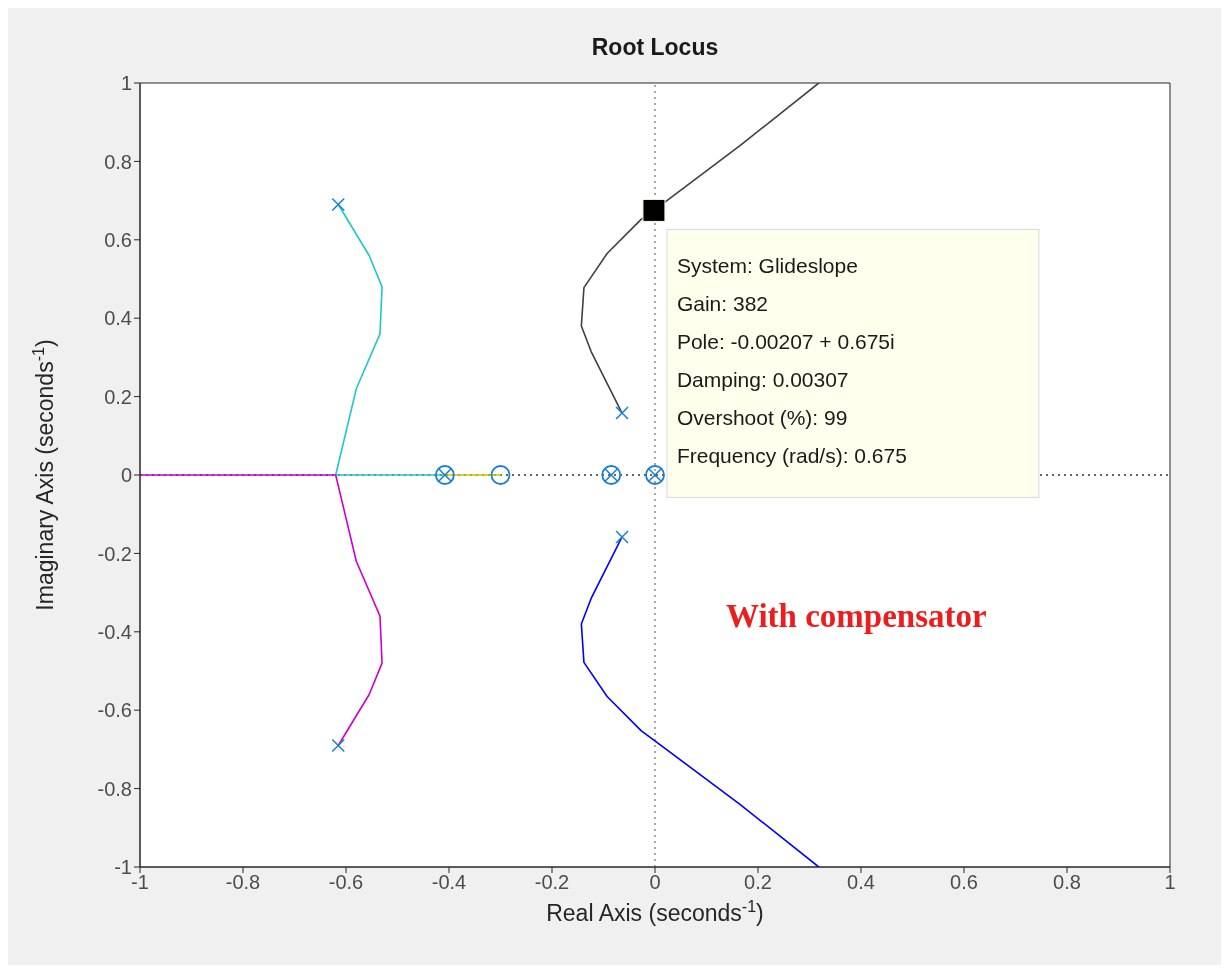 This screenshot has height=973, width=1229. Describe the element at coordinates (655, 47) in the screenshot. I see `chart-title: Root Locus` at that location.